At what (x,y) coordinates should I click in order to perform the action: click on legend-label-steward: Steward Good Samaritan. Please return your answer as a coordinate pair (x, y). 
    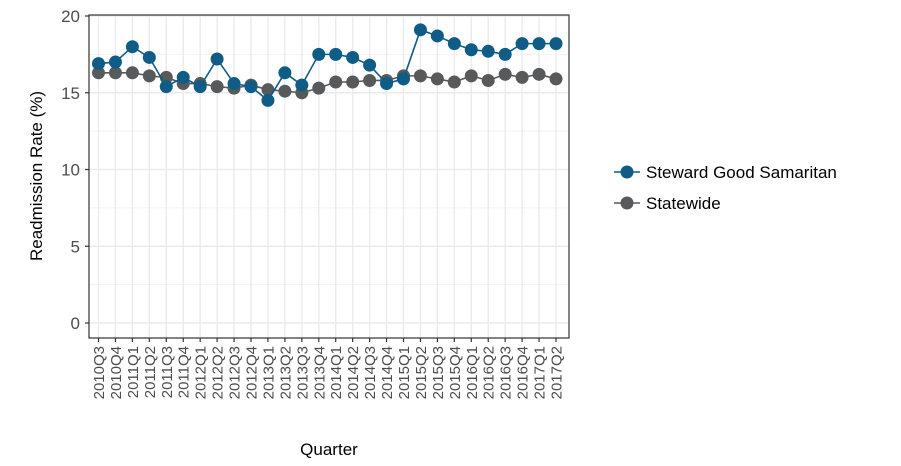
    Looking at the image, I should click on (741, 172).